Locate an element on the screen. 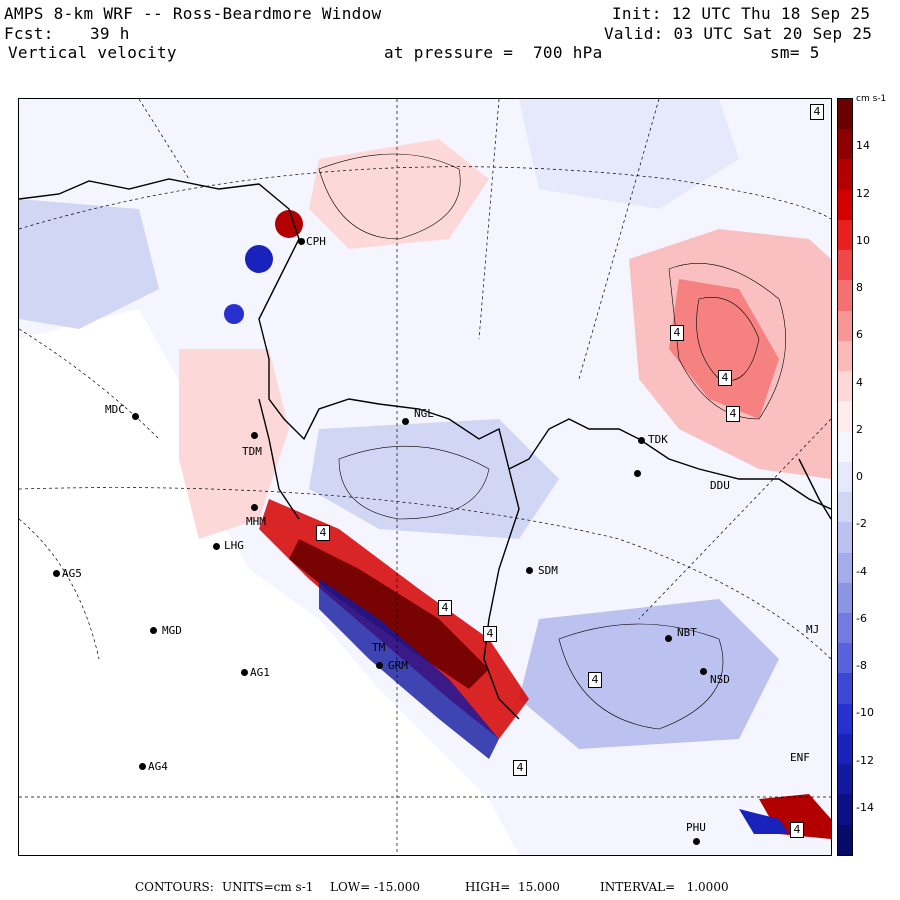  corner-downdraft is located at coordinates (764, 821).